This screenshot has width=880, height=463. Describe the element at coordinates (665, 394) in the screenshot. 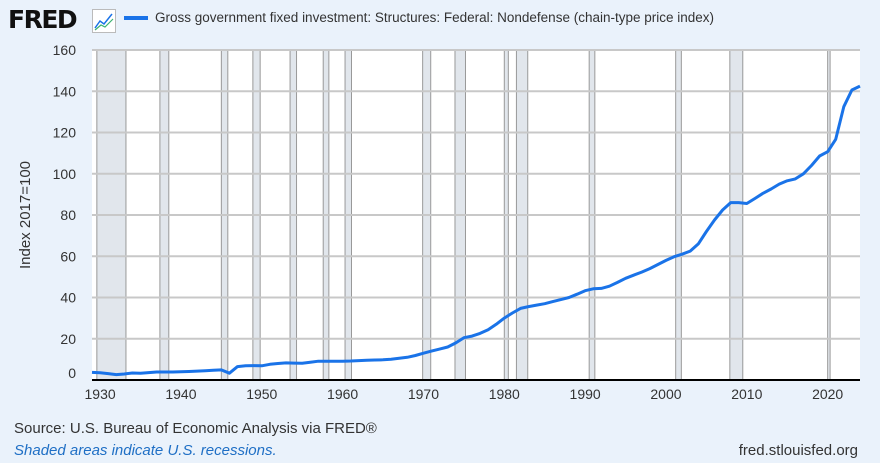

I see `x-tick-label: 2000` at that location.